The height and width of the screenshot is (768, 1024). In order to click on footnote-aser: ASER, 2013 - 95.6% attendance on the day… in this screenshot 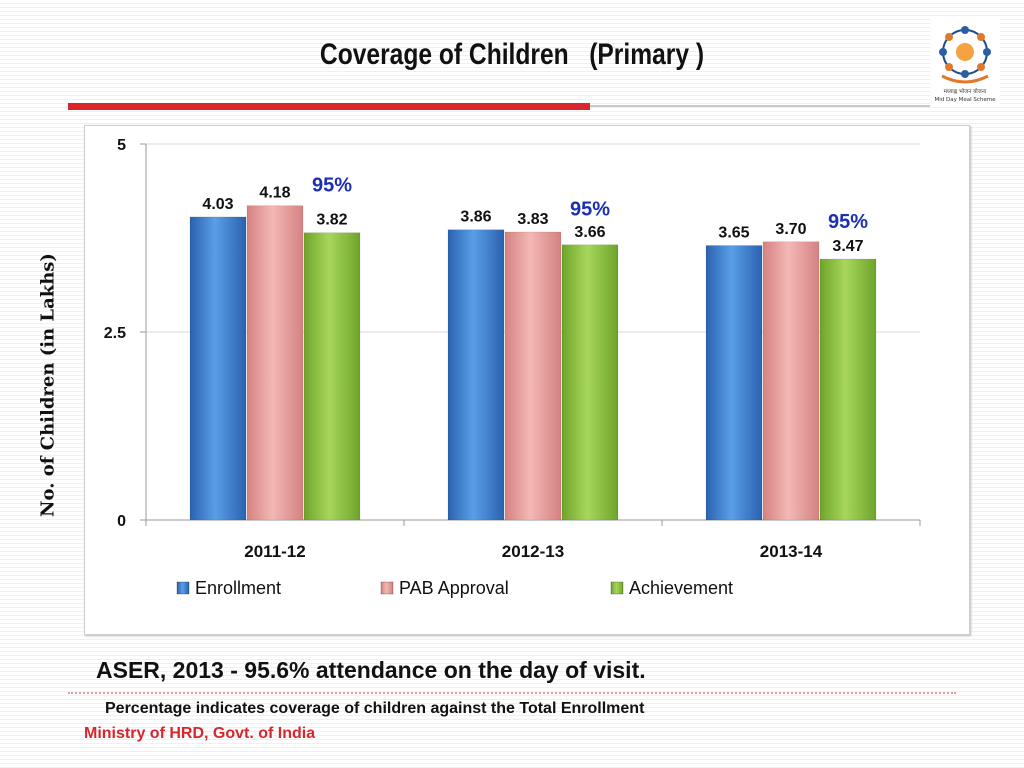, I will do `click(371, 670)`.